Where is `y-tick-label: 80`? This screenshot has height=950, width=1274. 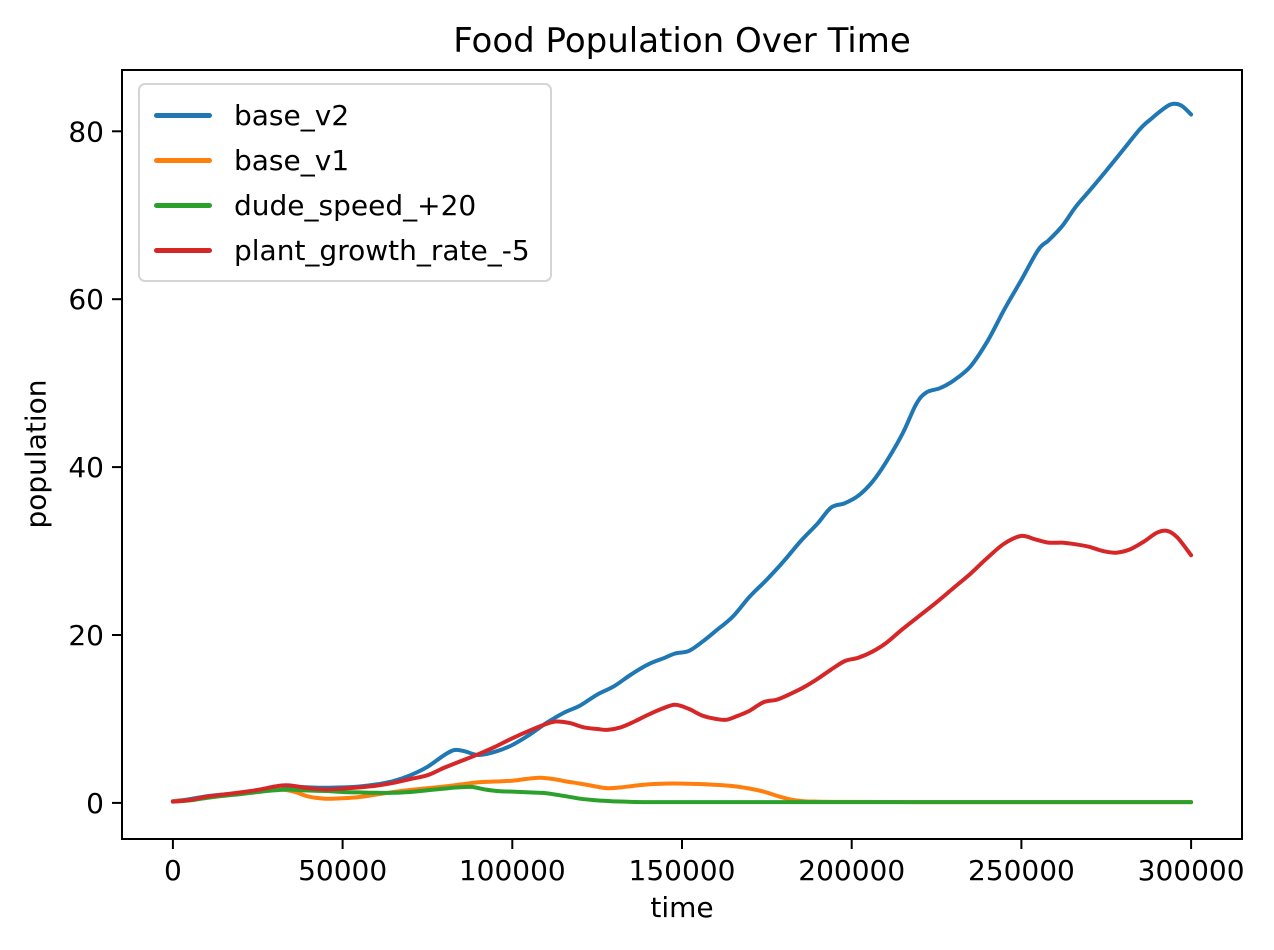 y-tick-label: 80 is located at coordinates (86, 131).